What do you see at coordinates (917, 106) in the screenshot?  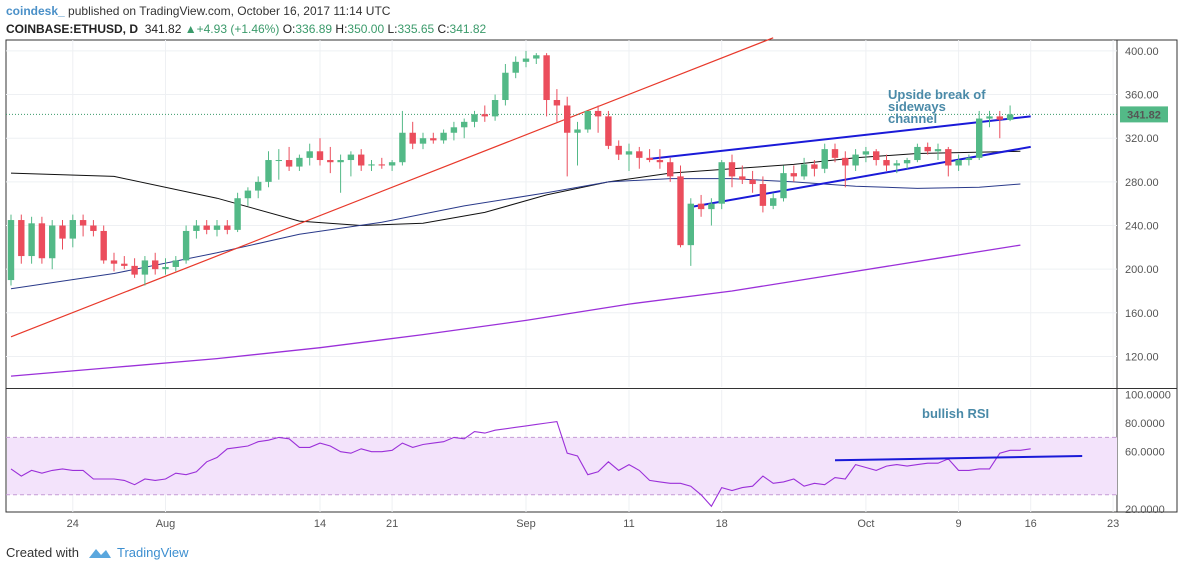 I see `annotation-text: sideways` at bounding box center [917, 106].